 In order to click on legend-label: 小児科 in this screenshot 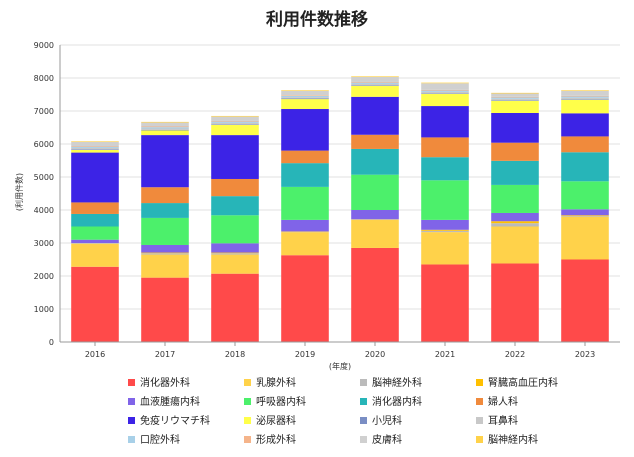, I will do `click(387, 420)`.